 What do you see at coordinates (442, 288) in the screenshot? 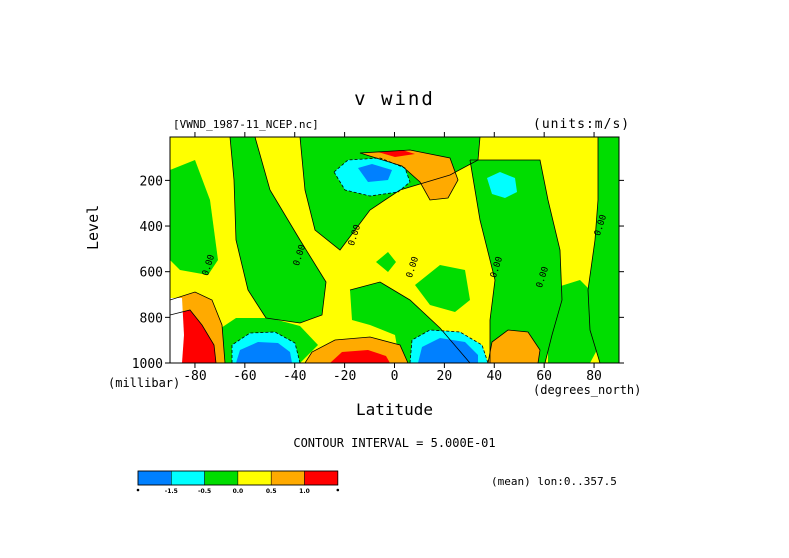
I see `green-region-central-column` at bounding box center [442, 288].